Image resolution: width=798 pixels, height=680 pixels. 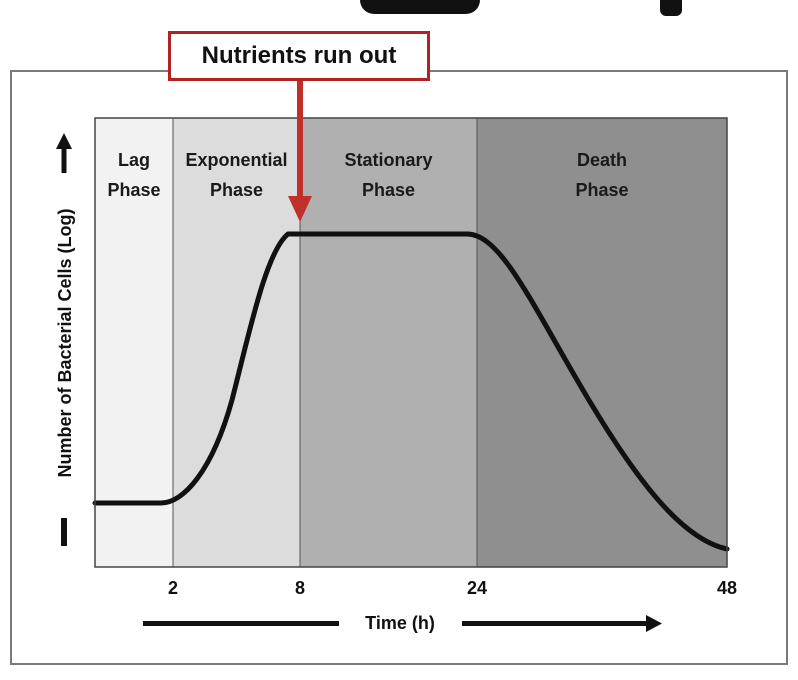 I want to click on x-axis: Time (h), so click(x=402, y=623).